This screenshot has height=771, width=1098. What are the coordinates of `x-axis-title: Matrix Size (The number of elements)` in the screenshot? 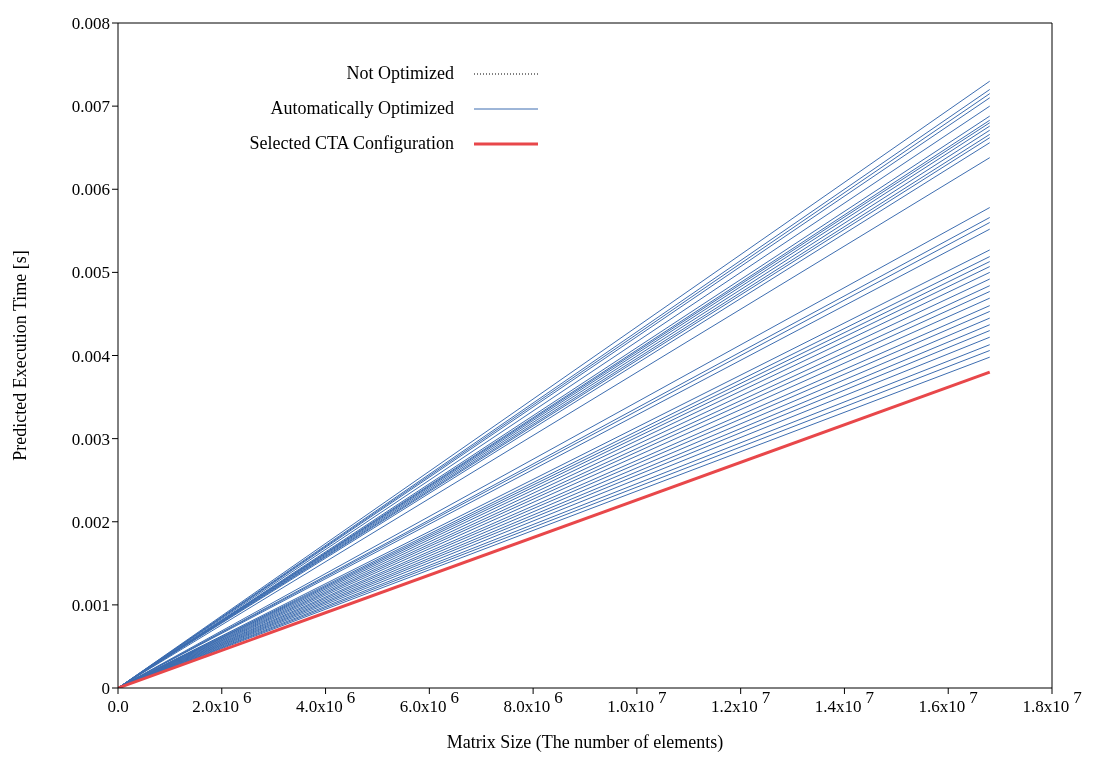 It's located at (585, 742).